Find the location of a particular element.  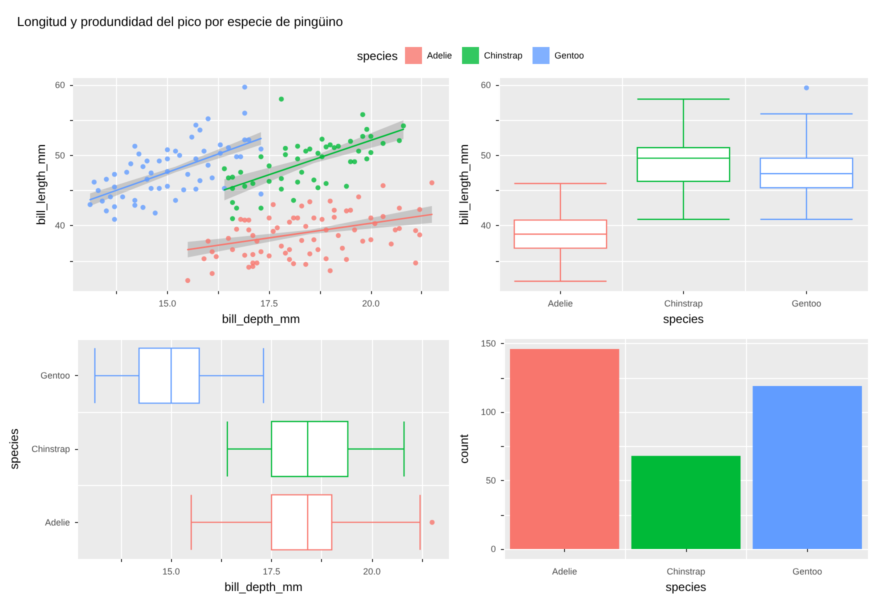

x-tick-label: 17.5 is located at coordinates (271, 571).